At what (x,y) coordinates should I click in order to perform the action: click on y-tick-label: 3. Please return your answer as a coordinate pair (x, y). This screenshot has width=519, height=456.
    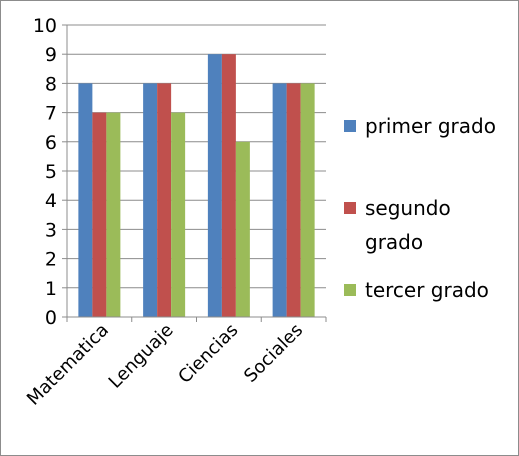
    Looking at the image, I should click on (51, 230).